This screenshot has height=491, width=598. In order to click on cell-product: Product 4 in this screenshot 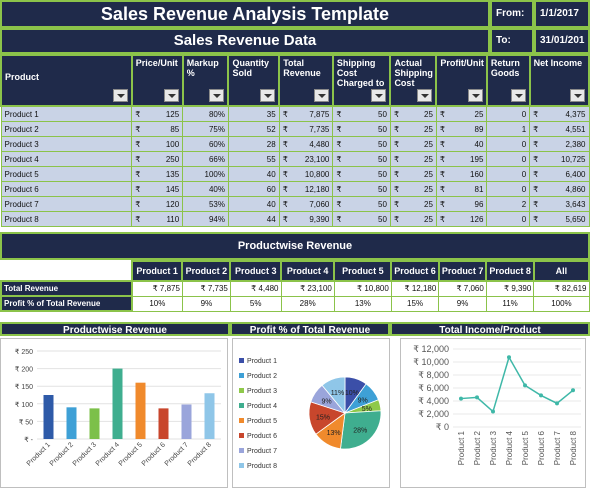, I will do `click(66, 159)`.